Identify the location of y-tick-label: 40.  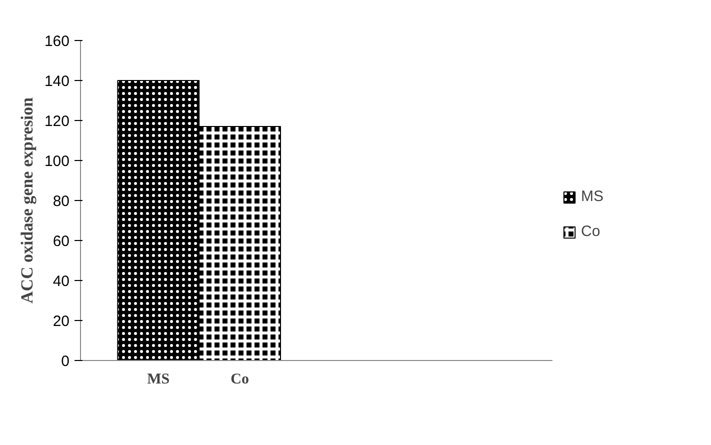
(61, 281).